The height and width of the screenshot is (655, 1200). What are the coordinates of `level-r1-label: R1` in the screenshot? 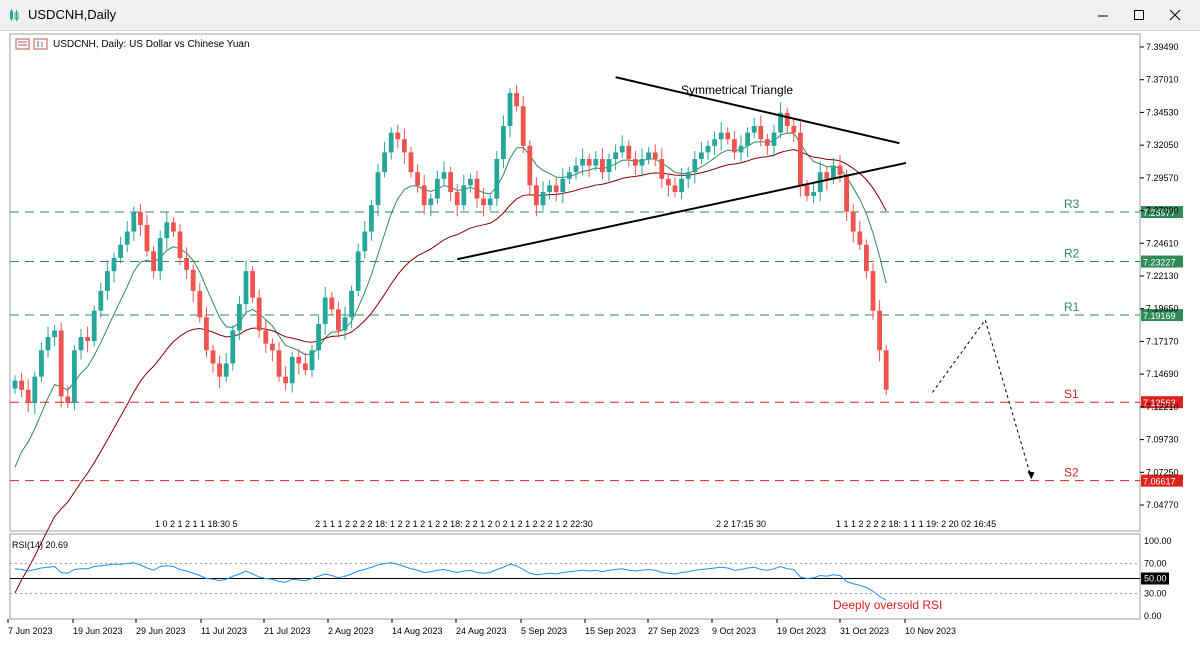 It's located at (1072, 307).